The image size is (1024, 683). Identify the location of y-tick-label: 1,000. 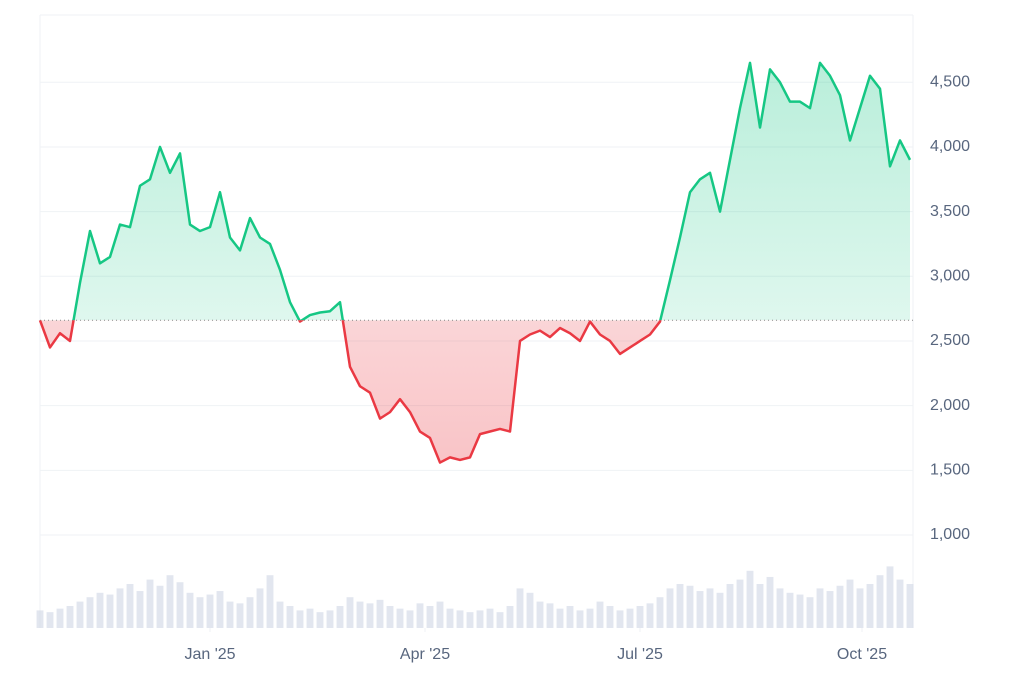
(950, 534).